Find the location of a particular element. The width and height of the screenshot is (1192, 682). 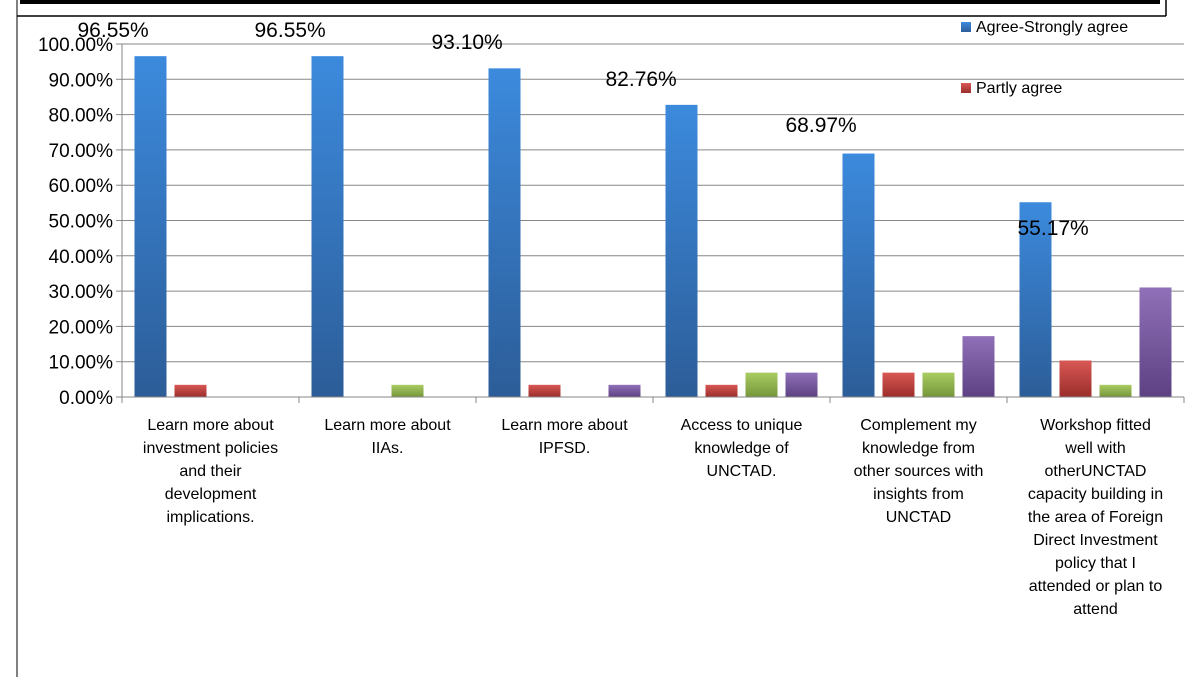

legend: Agree-Strongly agree Partly agree is located at coordinates (1044, 58).